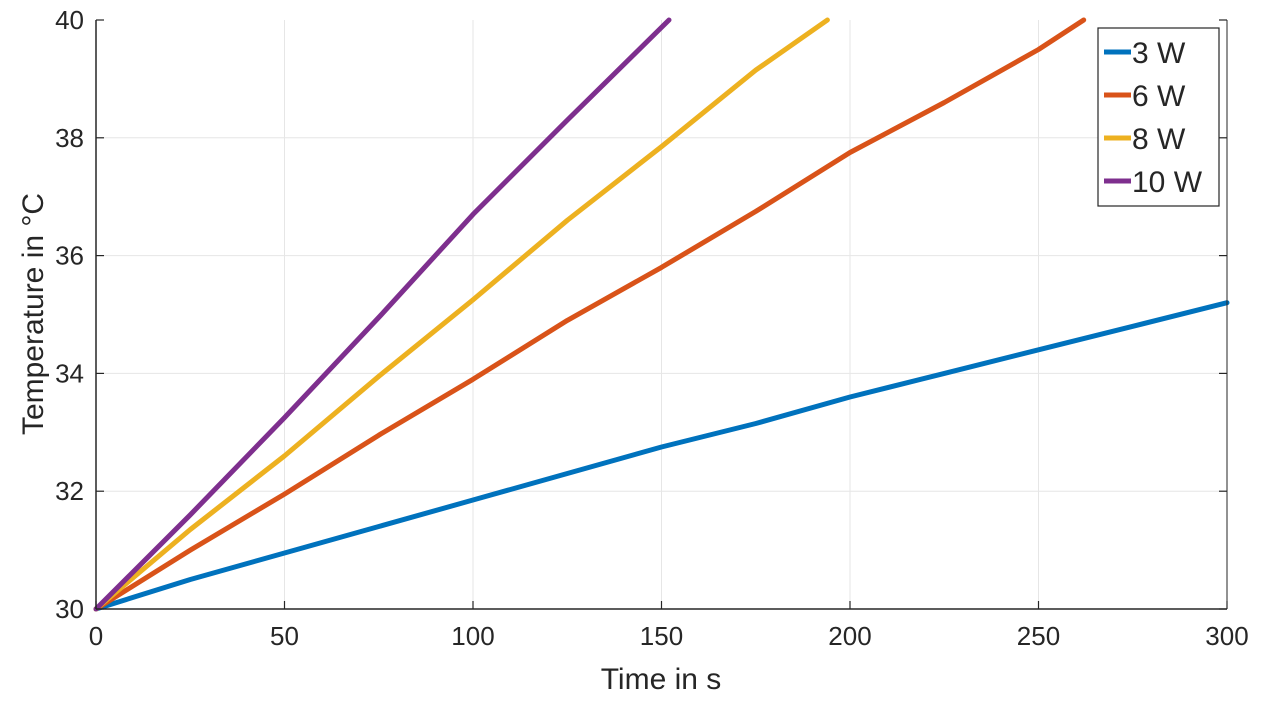 The image size is (1280, 716). Describe the element at coordinates (661, 679) in the screenshot. I see `x-axis-title: Time in s` at that location.